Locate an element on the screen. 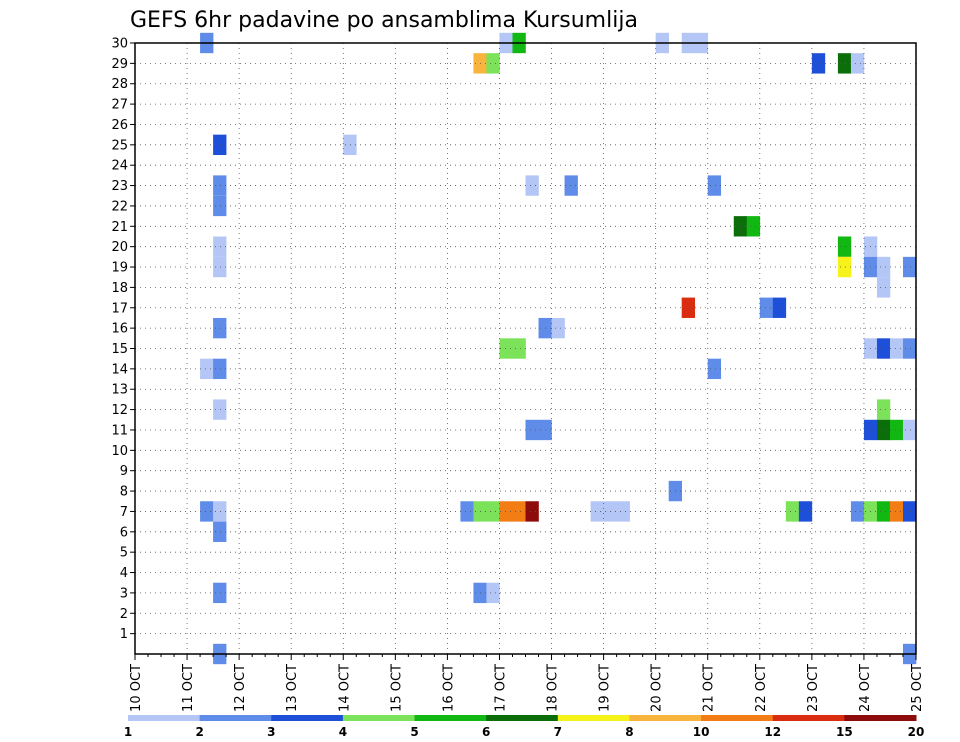 This screenshot has width=960, height=742. colorbar-label: 15 is located at coordinates (844, 732).